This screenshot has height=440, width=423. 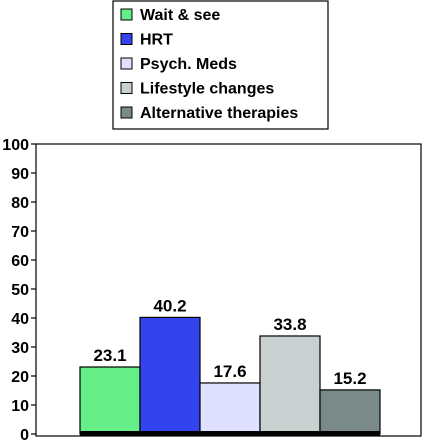 I want to click on y-tick-label: 60, so click(x=20, y=261).